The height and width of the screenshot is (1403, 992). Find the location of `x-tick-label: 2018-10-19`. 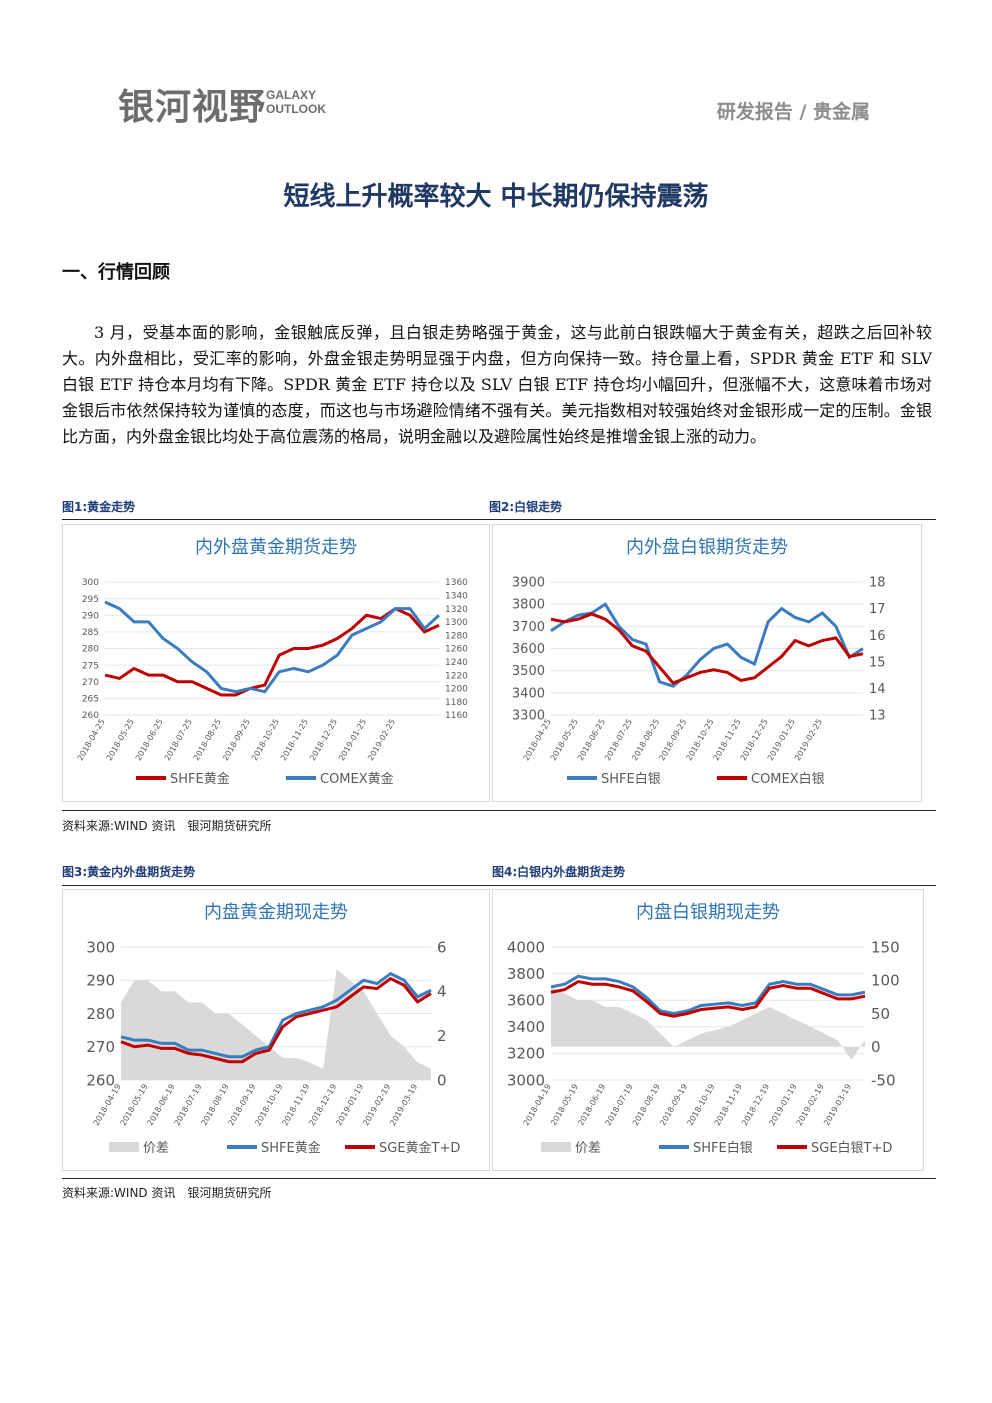

x-tick-label: 2018-10-19 is located at coordinates (268, 1105).